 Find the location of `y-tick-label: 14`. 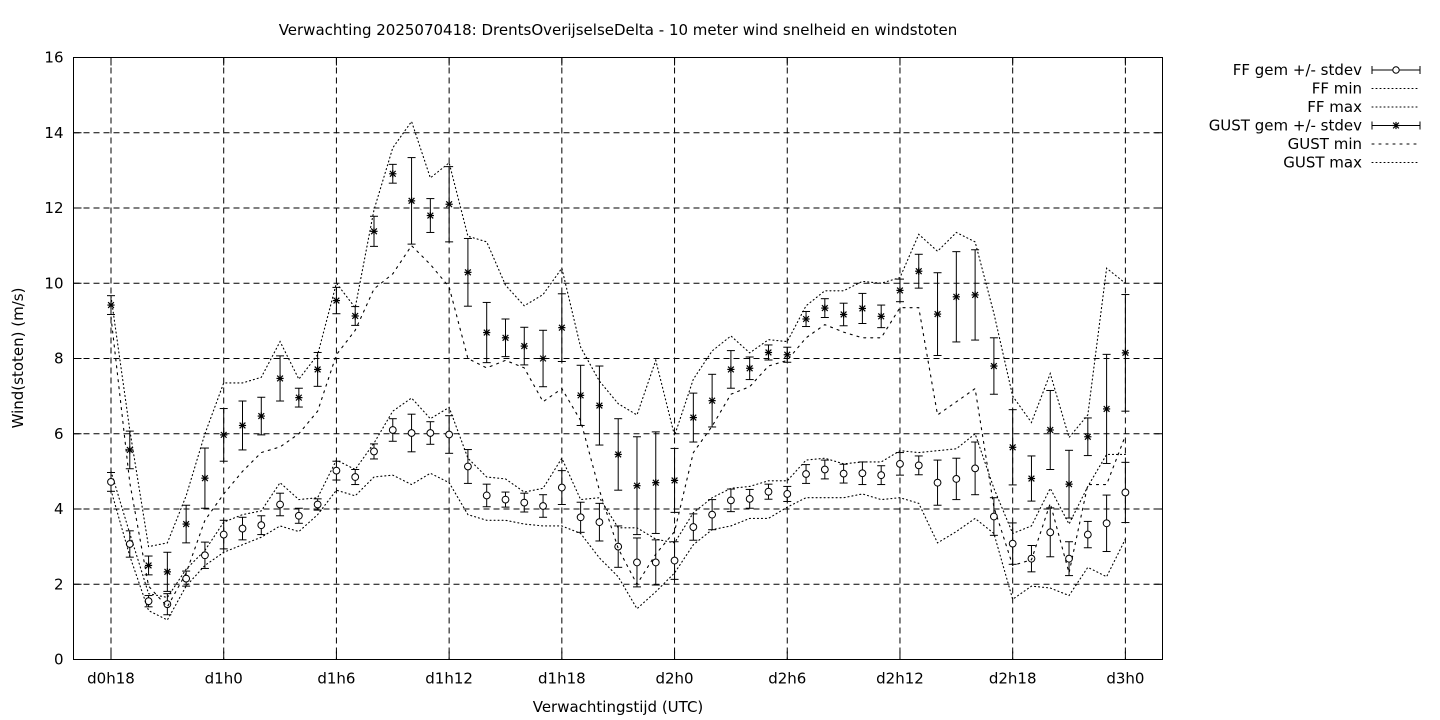

y-tick-label: 14 is located at coordinates (53, 133).